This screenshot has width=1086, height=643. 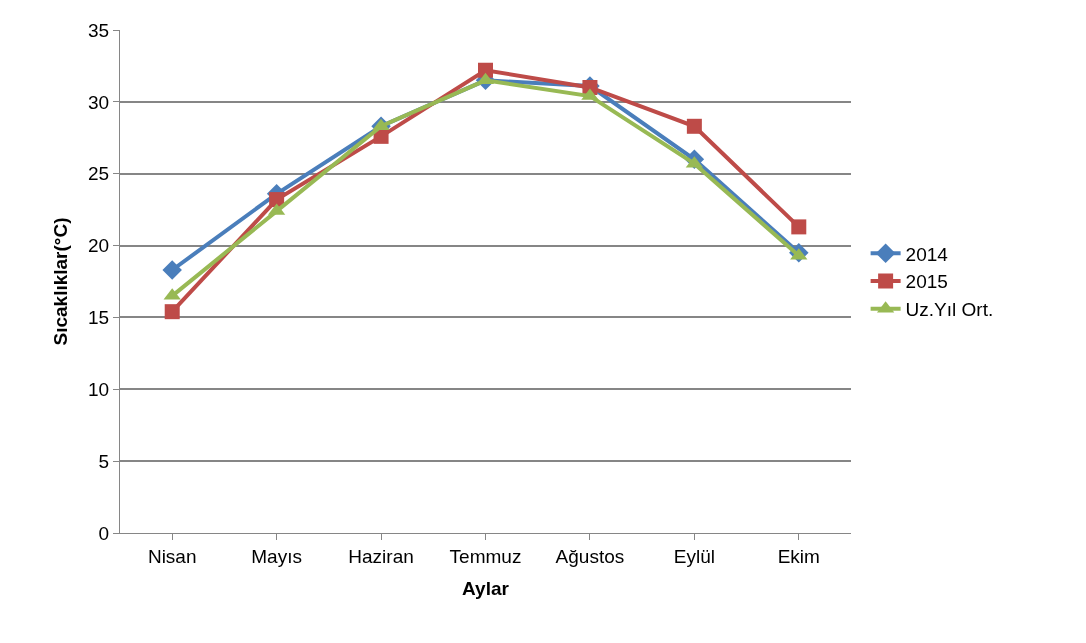 What do you see at coordinates (926, 282) in the screenshot?
I see `legend-label: 2015` at bounding box center [926, 282].